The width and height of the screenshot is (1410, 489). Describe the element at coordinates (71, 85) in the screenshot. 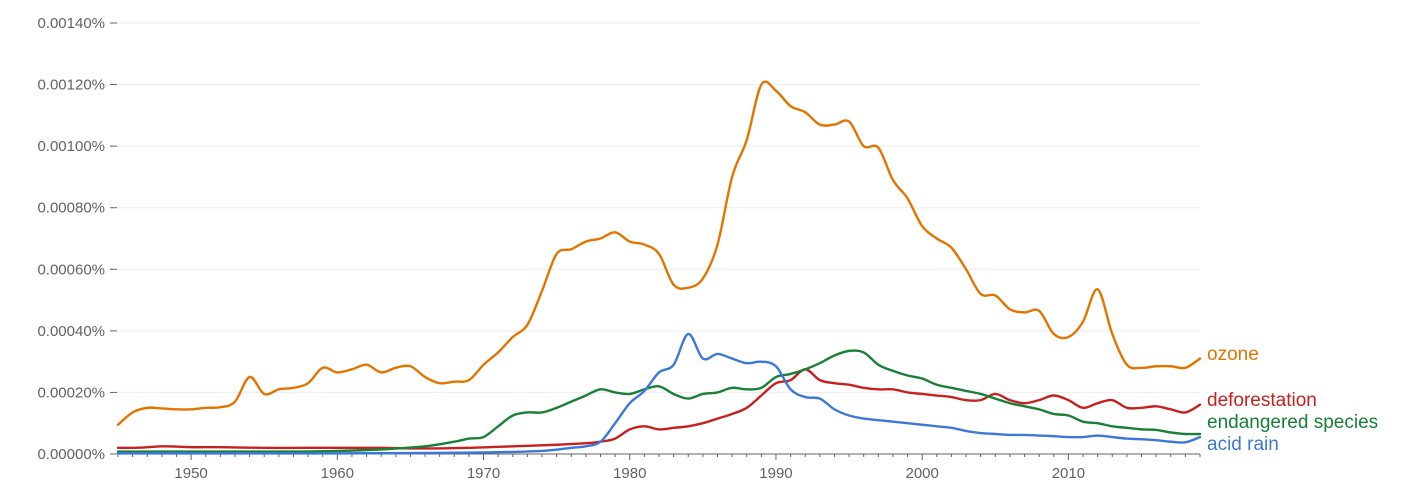

I see `y-tick-label: 0.00120%` at that location.